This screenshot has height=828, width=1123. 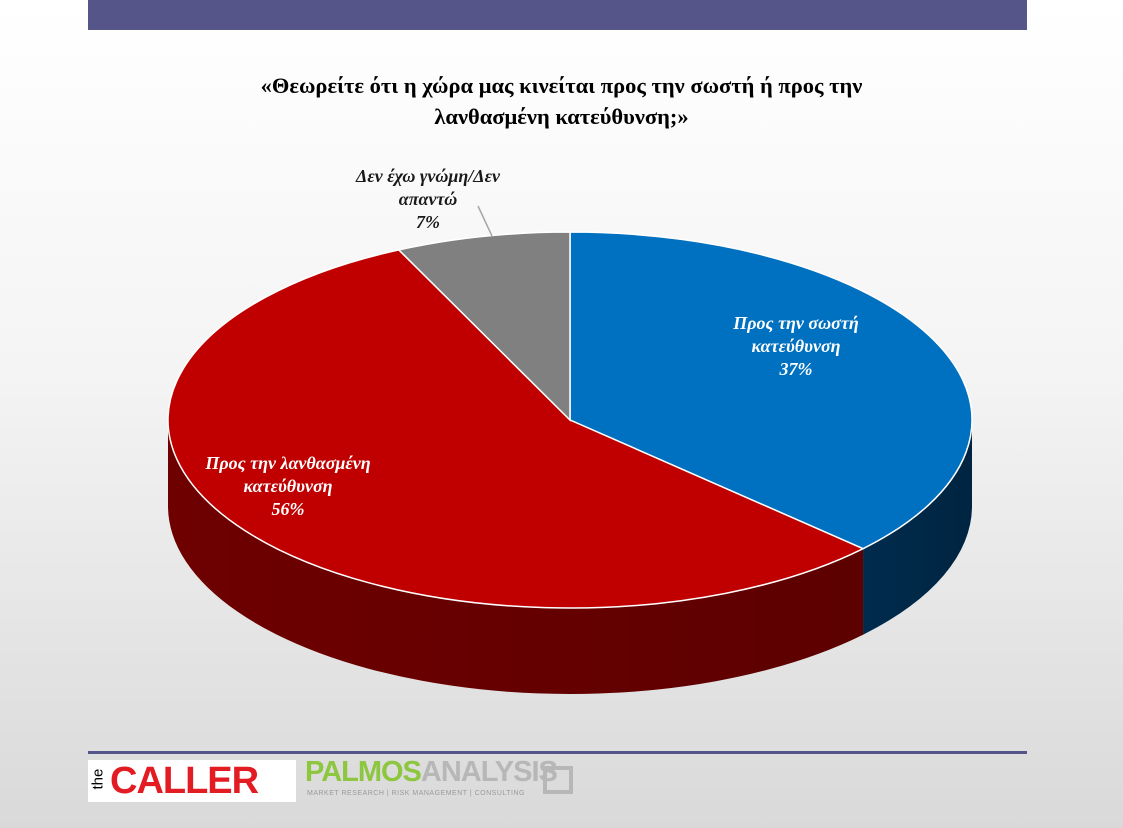 What do you see at coordinates (288, 509) in the screenshot?
I see `pie-label-line: 56%` at bounding box center [288, 509].